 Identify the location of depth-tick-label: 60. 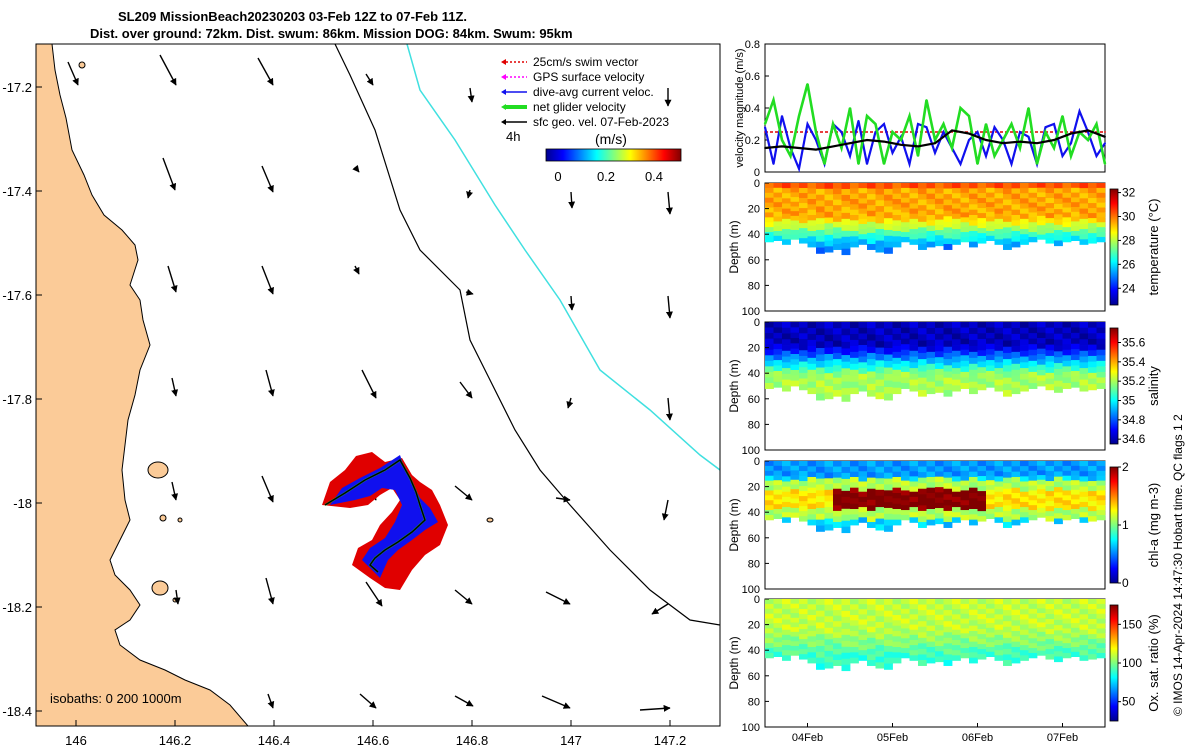
(754, 677).